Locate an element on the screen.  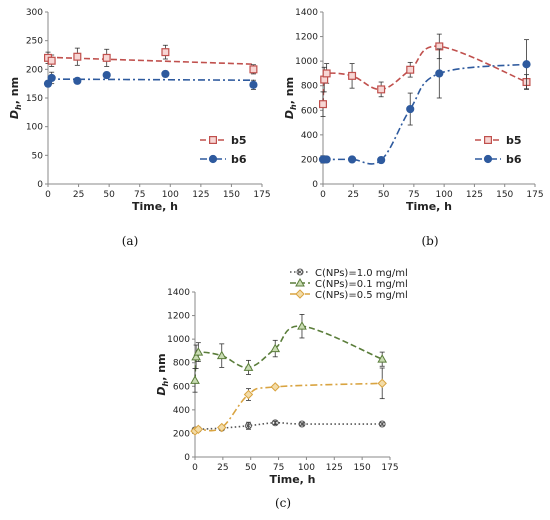
y-tick-label: 300 is located at coordinates (34, 13).